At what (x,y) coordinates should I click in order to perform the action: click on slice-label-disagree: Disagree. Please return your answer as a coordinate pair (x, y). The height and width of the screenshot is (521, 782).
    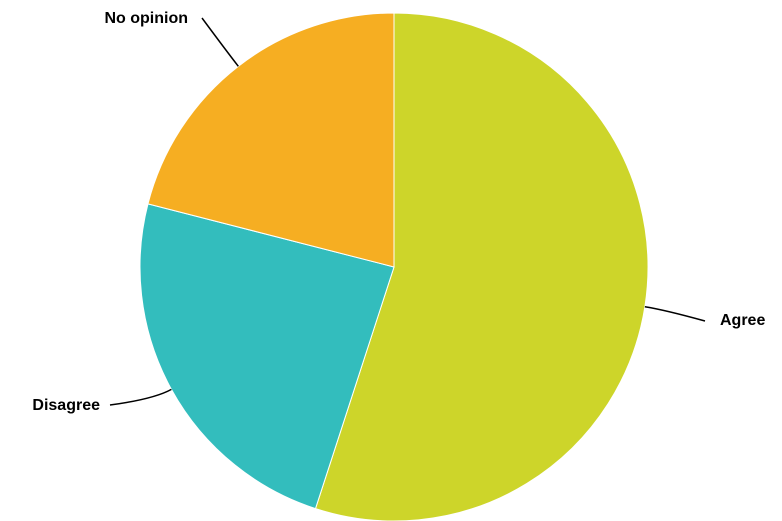
    Looking at the image, I should click on (66, 405).